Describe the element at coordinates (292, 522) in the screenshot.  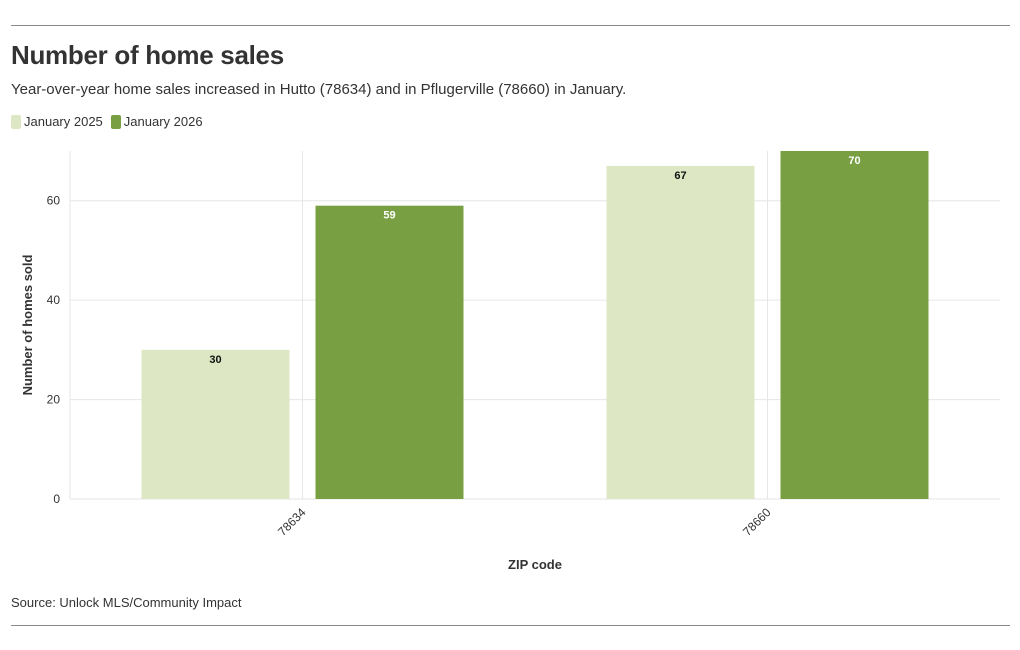
I see `x-tick-label: 78634` at that location.